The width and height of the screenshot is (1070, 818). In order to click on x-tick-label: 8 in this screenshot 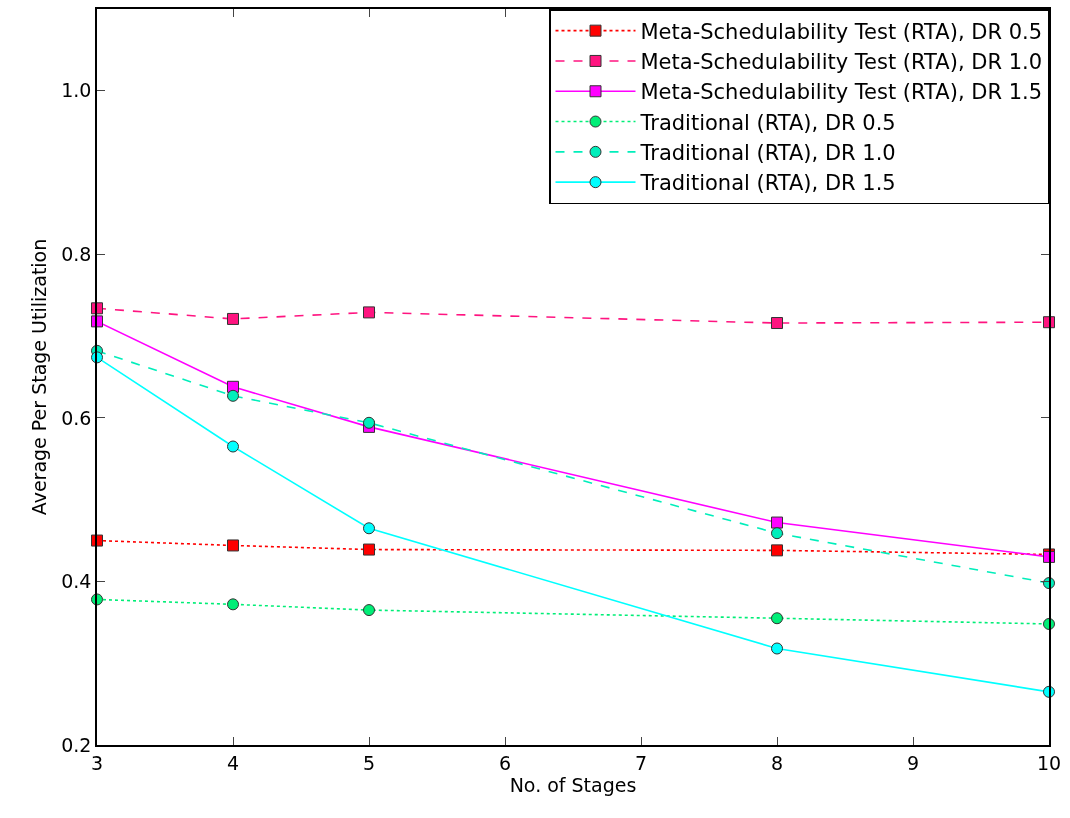, I will do `click(777, 762)`.